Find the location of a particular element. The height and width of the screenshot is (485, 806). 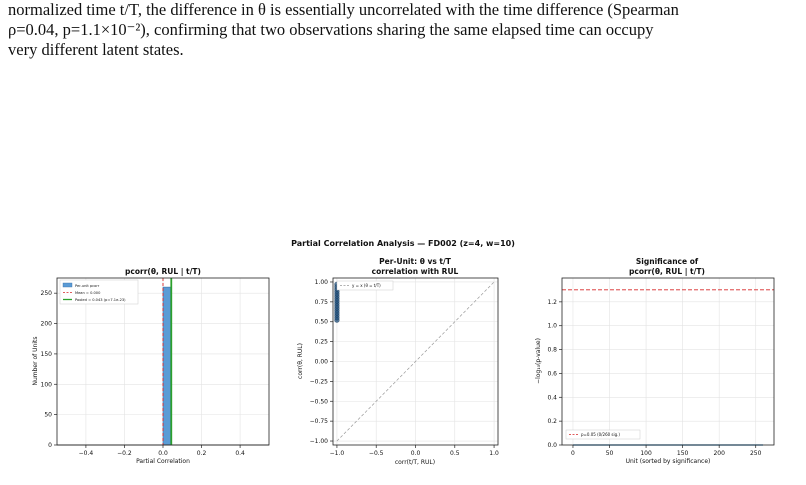

y-tick-label: 0.75 is located at coordinates (322, 302).